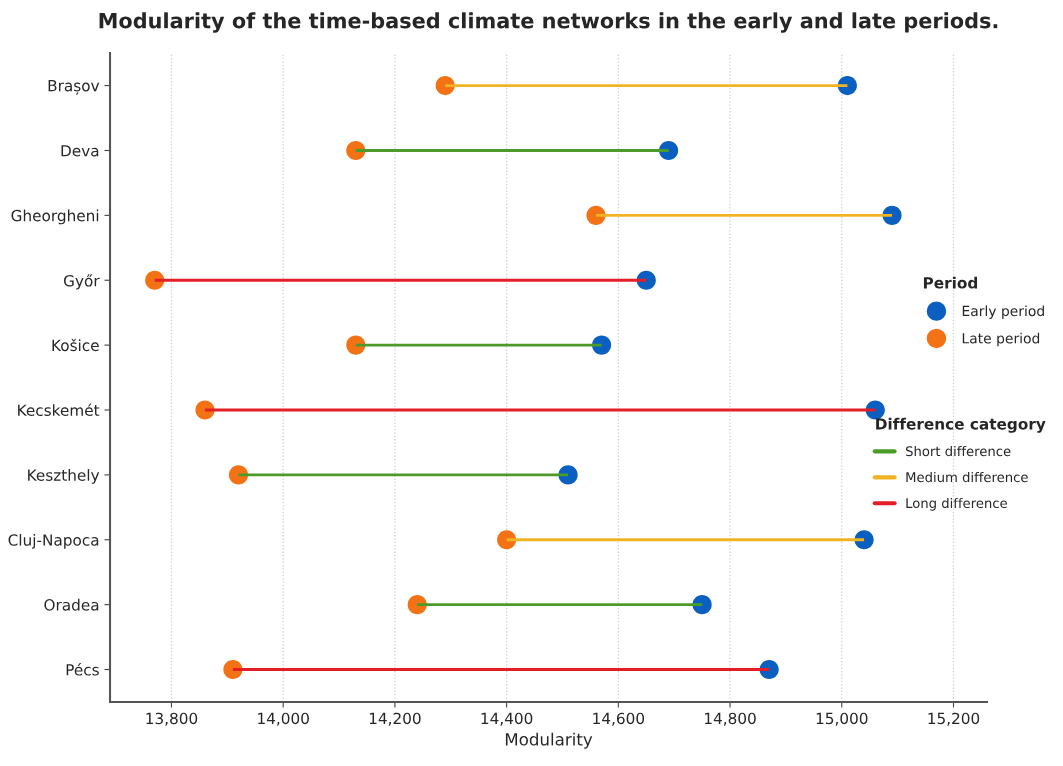 This screenshot has height=766, width=1063. I want to click on y-tick-label: Pécs, so click(82, 669).